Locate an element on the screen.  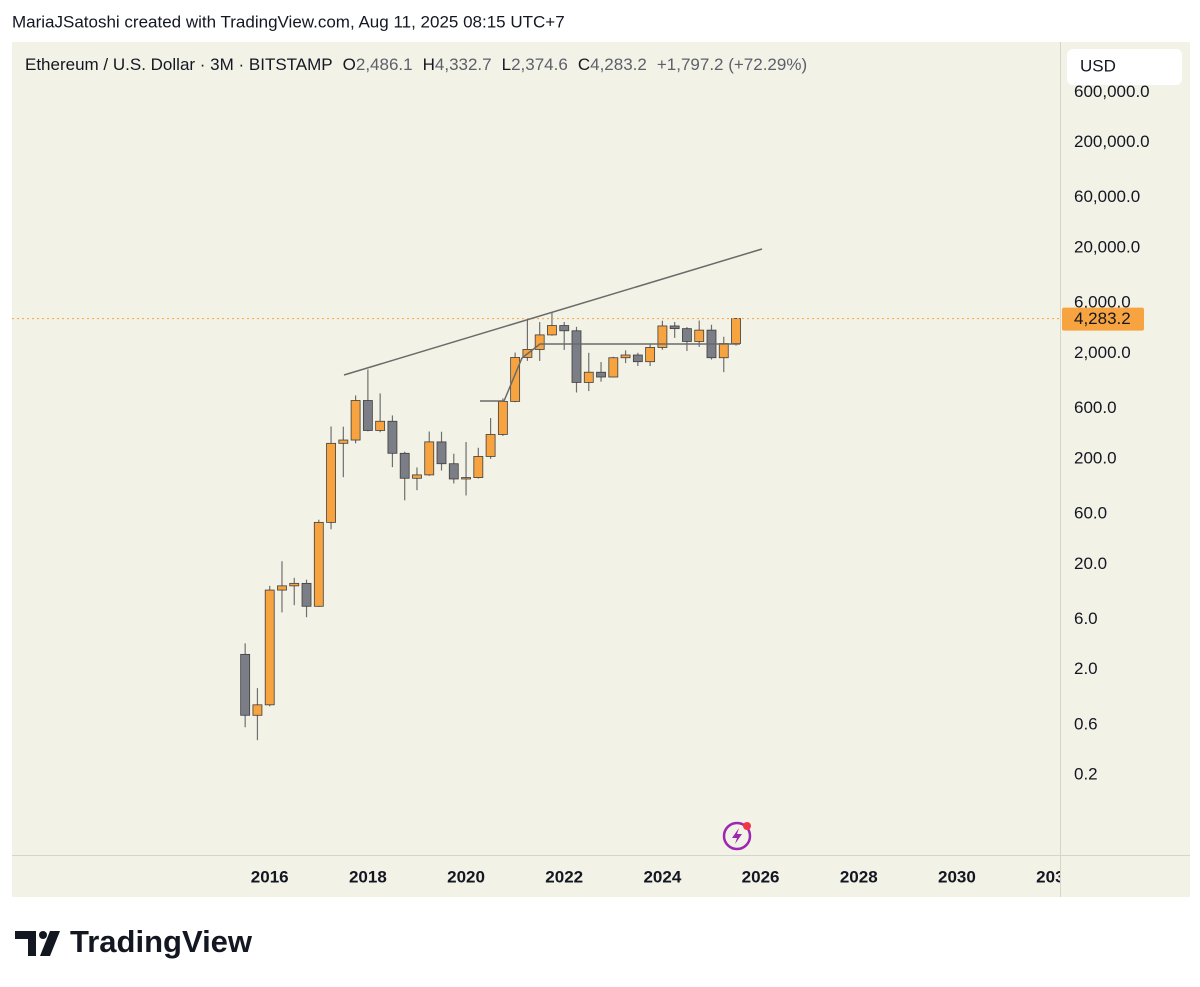
y-tick-label: 600,000.0 is located at coordinates (1112, 91).